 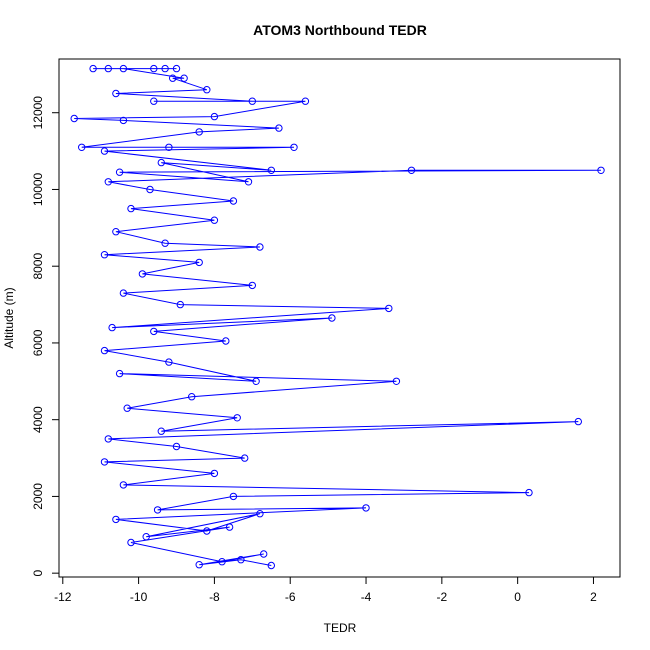 What do you see at coordinates (325, 590) in the screenshot?
I see `x-axis: -12 -10 -8 -6 -4 -2 0 2` at bounding box center [325, 590].